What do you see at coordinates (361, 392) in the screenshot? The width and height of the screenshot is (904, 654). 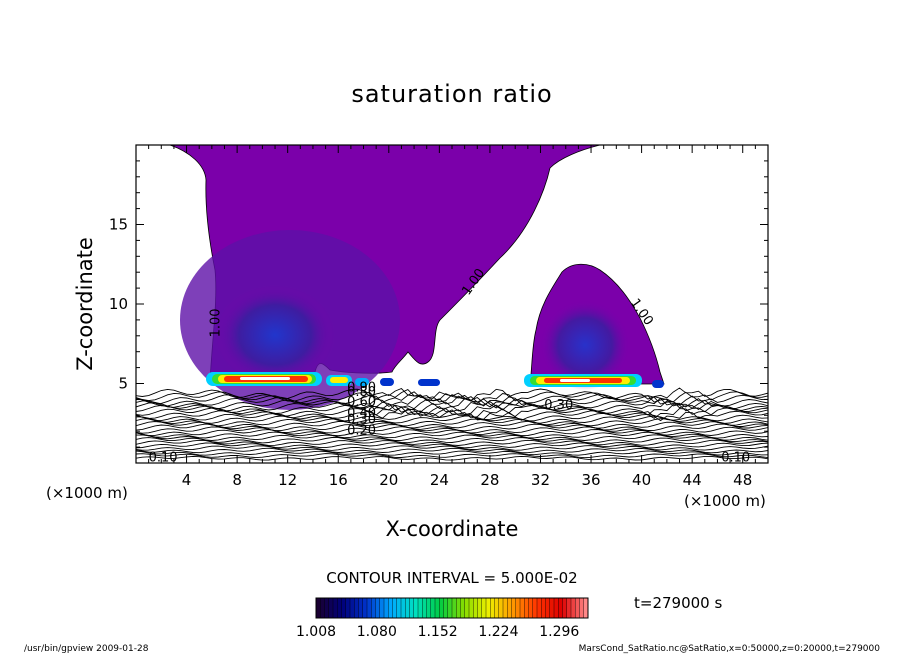 I see `contour-label: 0.80` at bounding box center [361, 392].